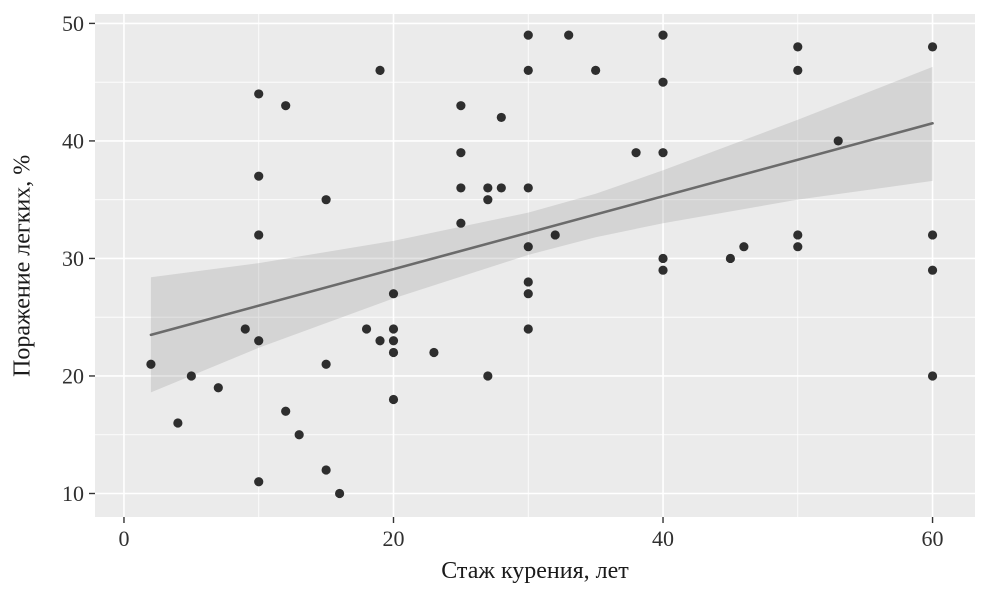 The width and height of the screenshot is (991, 612). What do you see at coordinates (535, 571) in the screenshot?
I see `x-axis-title: Стаж курения, лет` at bounding box center [535, 571].